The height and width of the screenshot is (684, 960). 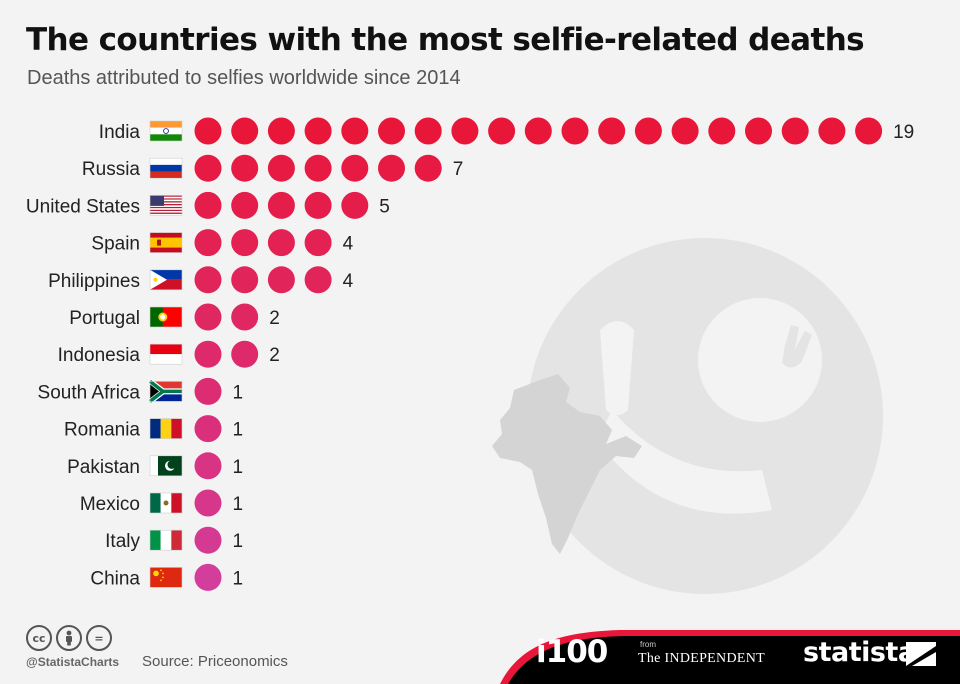 I want to click on row-pakistan: Pakistan 1, so click(x=155, y=466).